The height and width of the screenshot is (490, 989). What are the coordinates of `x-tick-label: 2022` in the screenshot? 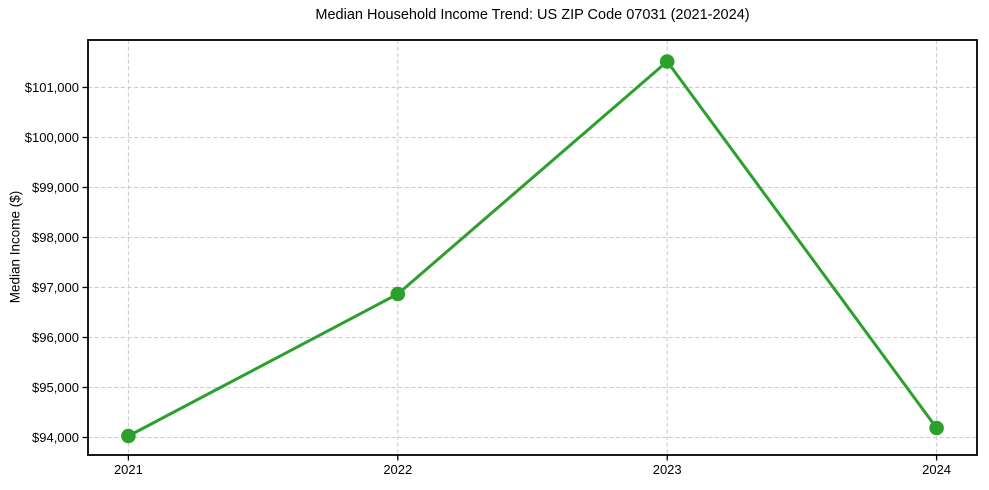 It's located at (398, 469).